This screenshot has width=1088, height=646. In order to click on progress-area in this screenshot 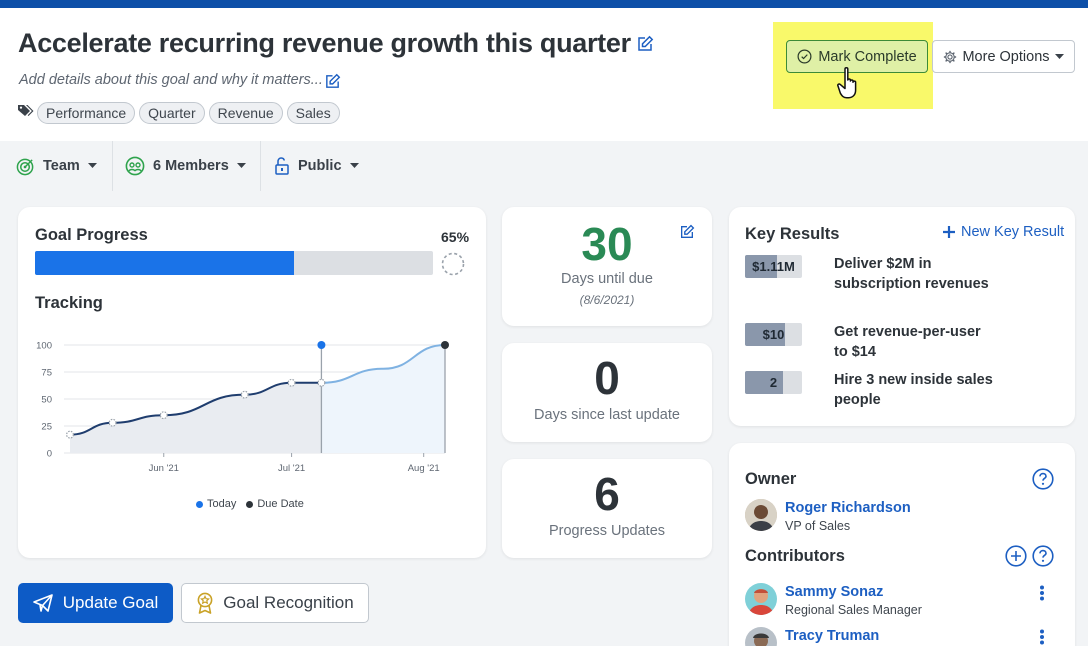, I will do `click(196, 417)`.